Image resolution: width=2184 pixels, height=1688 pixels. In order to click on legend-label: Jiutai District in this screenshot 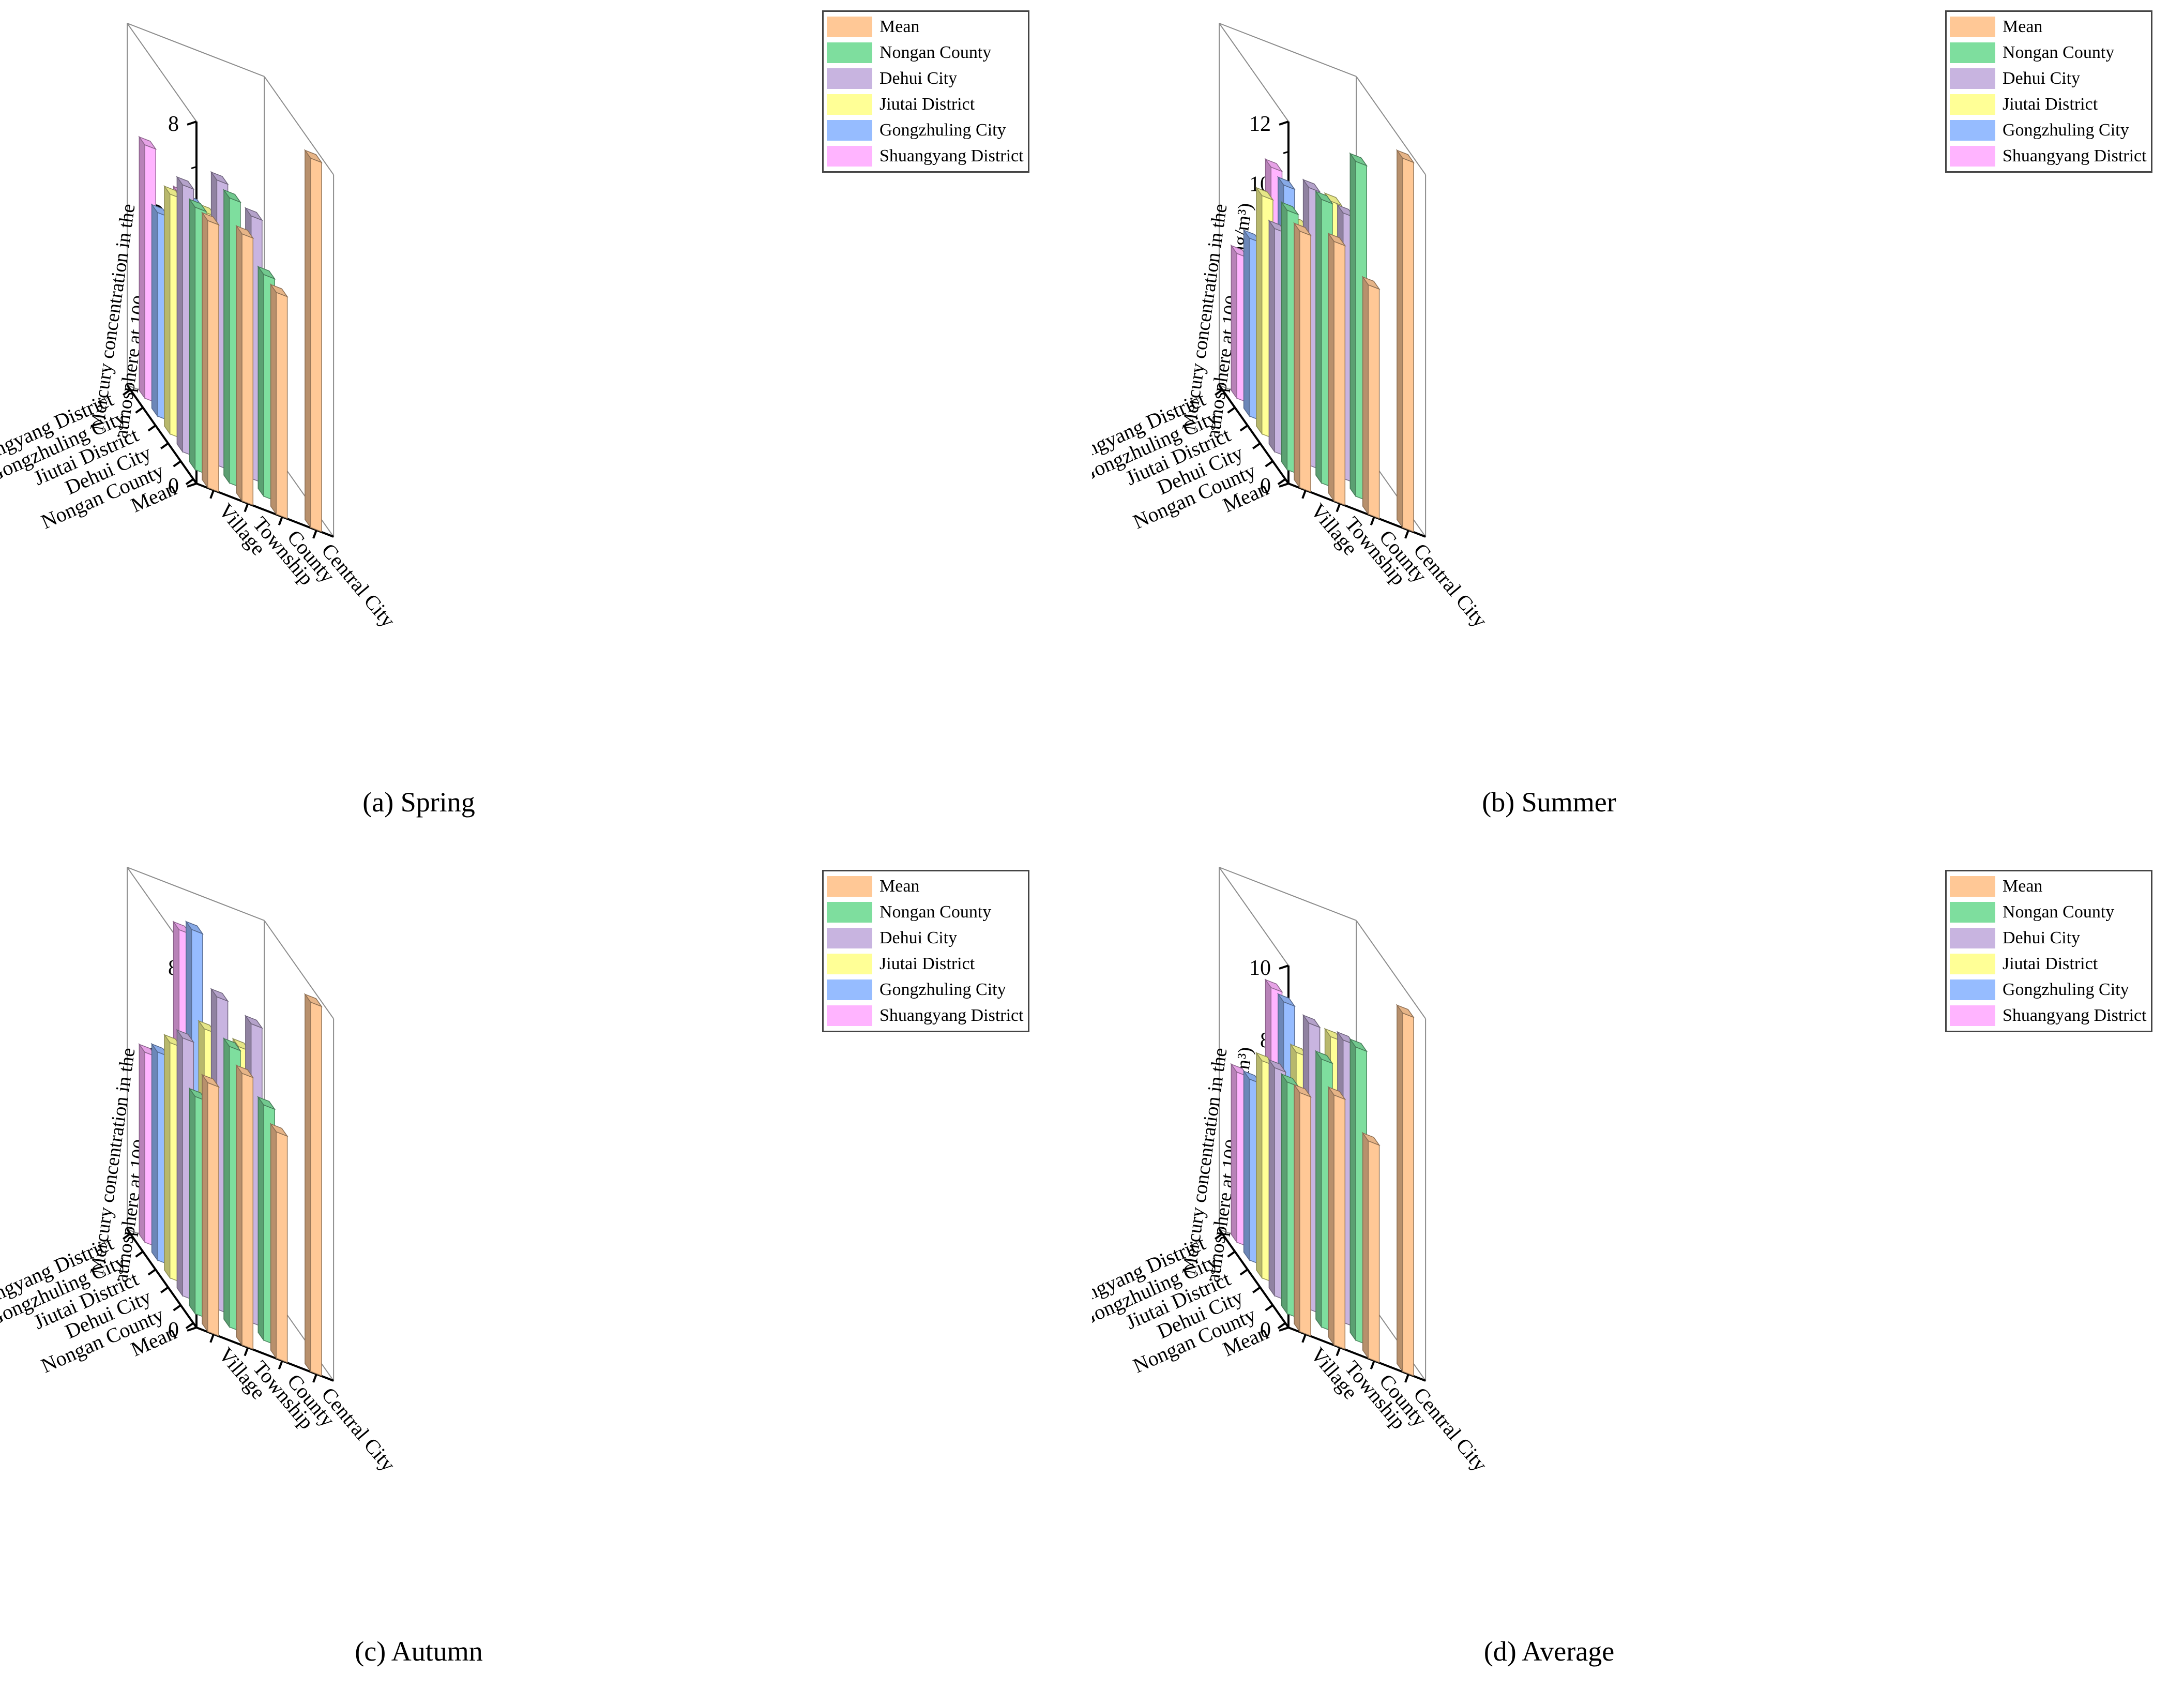, I will do `click(2051, 964)`.